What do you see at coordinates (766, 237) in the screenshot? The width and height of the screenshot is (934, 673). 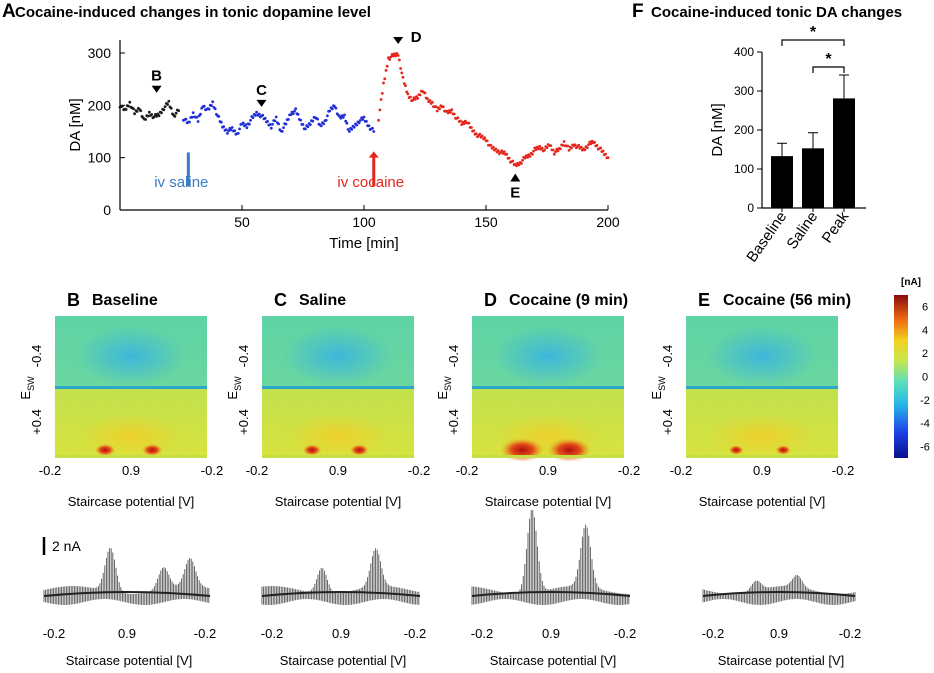 I see `bar-category-label: Baseline` at bounding box center [766, 237].